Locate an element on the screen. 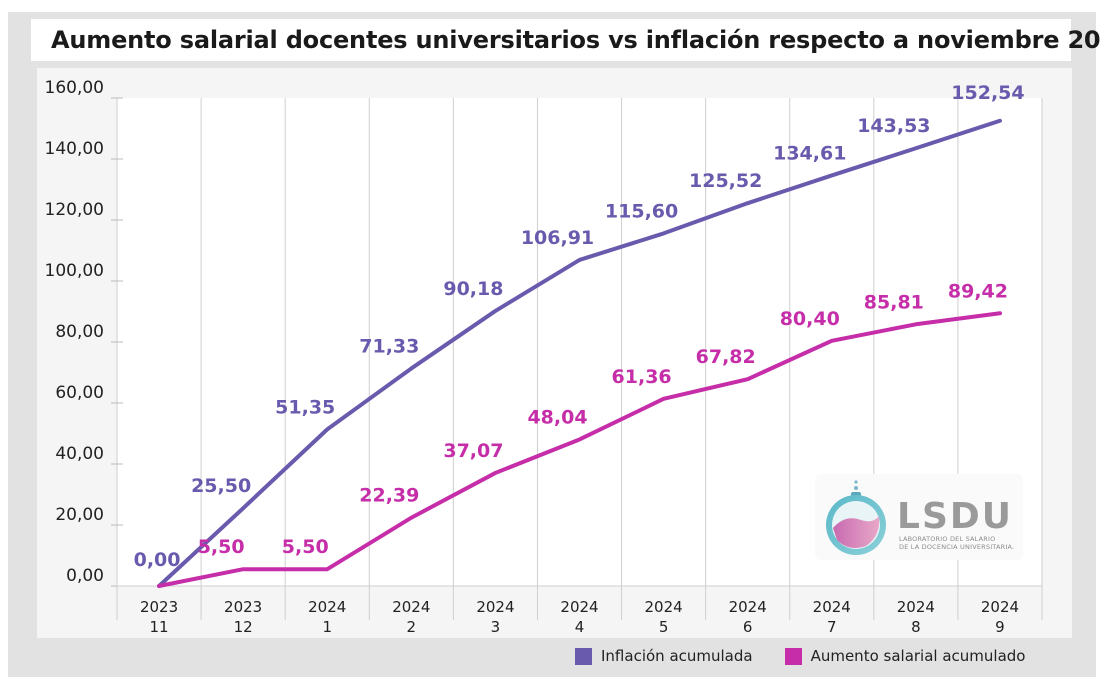 This screenshot has width=1100, height=681. flask-icon is located at coordinates (856, 517).